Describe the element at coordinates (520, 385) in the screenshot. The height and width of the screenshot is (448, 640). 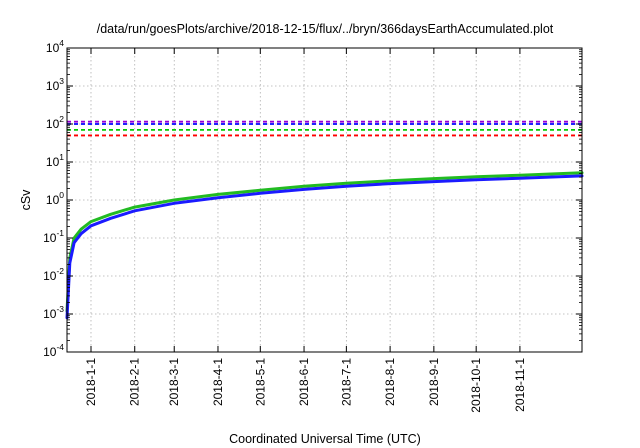
I see `x-tick-label: 2018-11-1` at that location.